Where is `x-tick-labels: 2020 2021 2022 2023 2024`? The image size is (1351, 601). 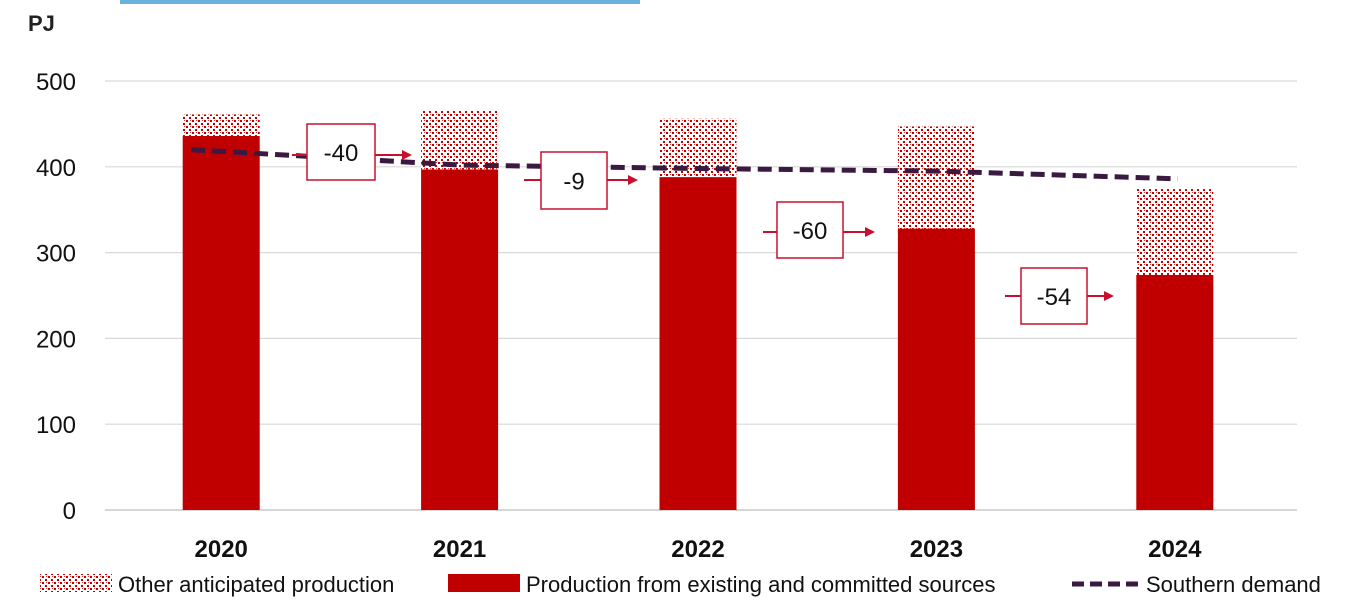
x-tick-labels: 2020 2021 2022 2023 2024 is located at coordinates (699, 549).